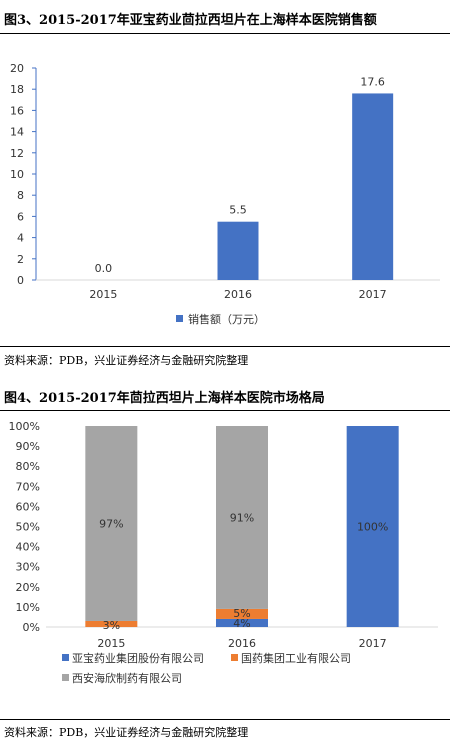 Image resolution: width=450 pixels, height=741 pixels. I want to click on segment-data-label: 5%, so click(241, 613).